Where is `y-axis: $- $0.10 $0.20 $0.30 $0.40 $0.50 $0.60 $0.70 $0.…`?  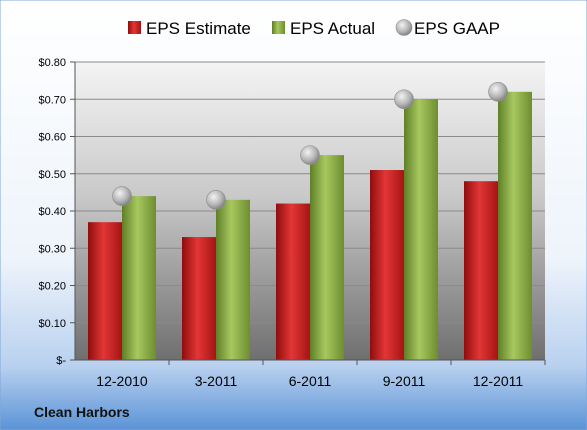
y-axis: $- $0.10 $0.20 $0.30 $0.40 $0.50 $0.60 $0.70 $0.… is located at coordinates (57, 212).